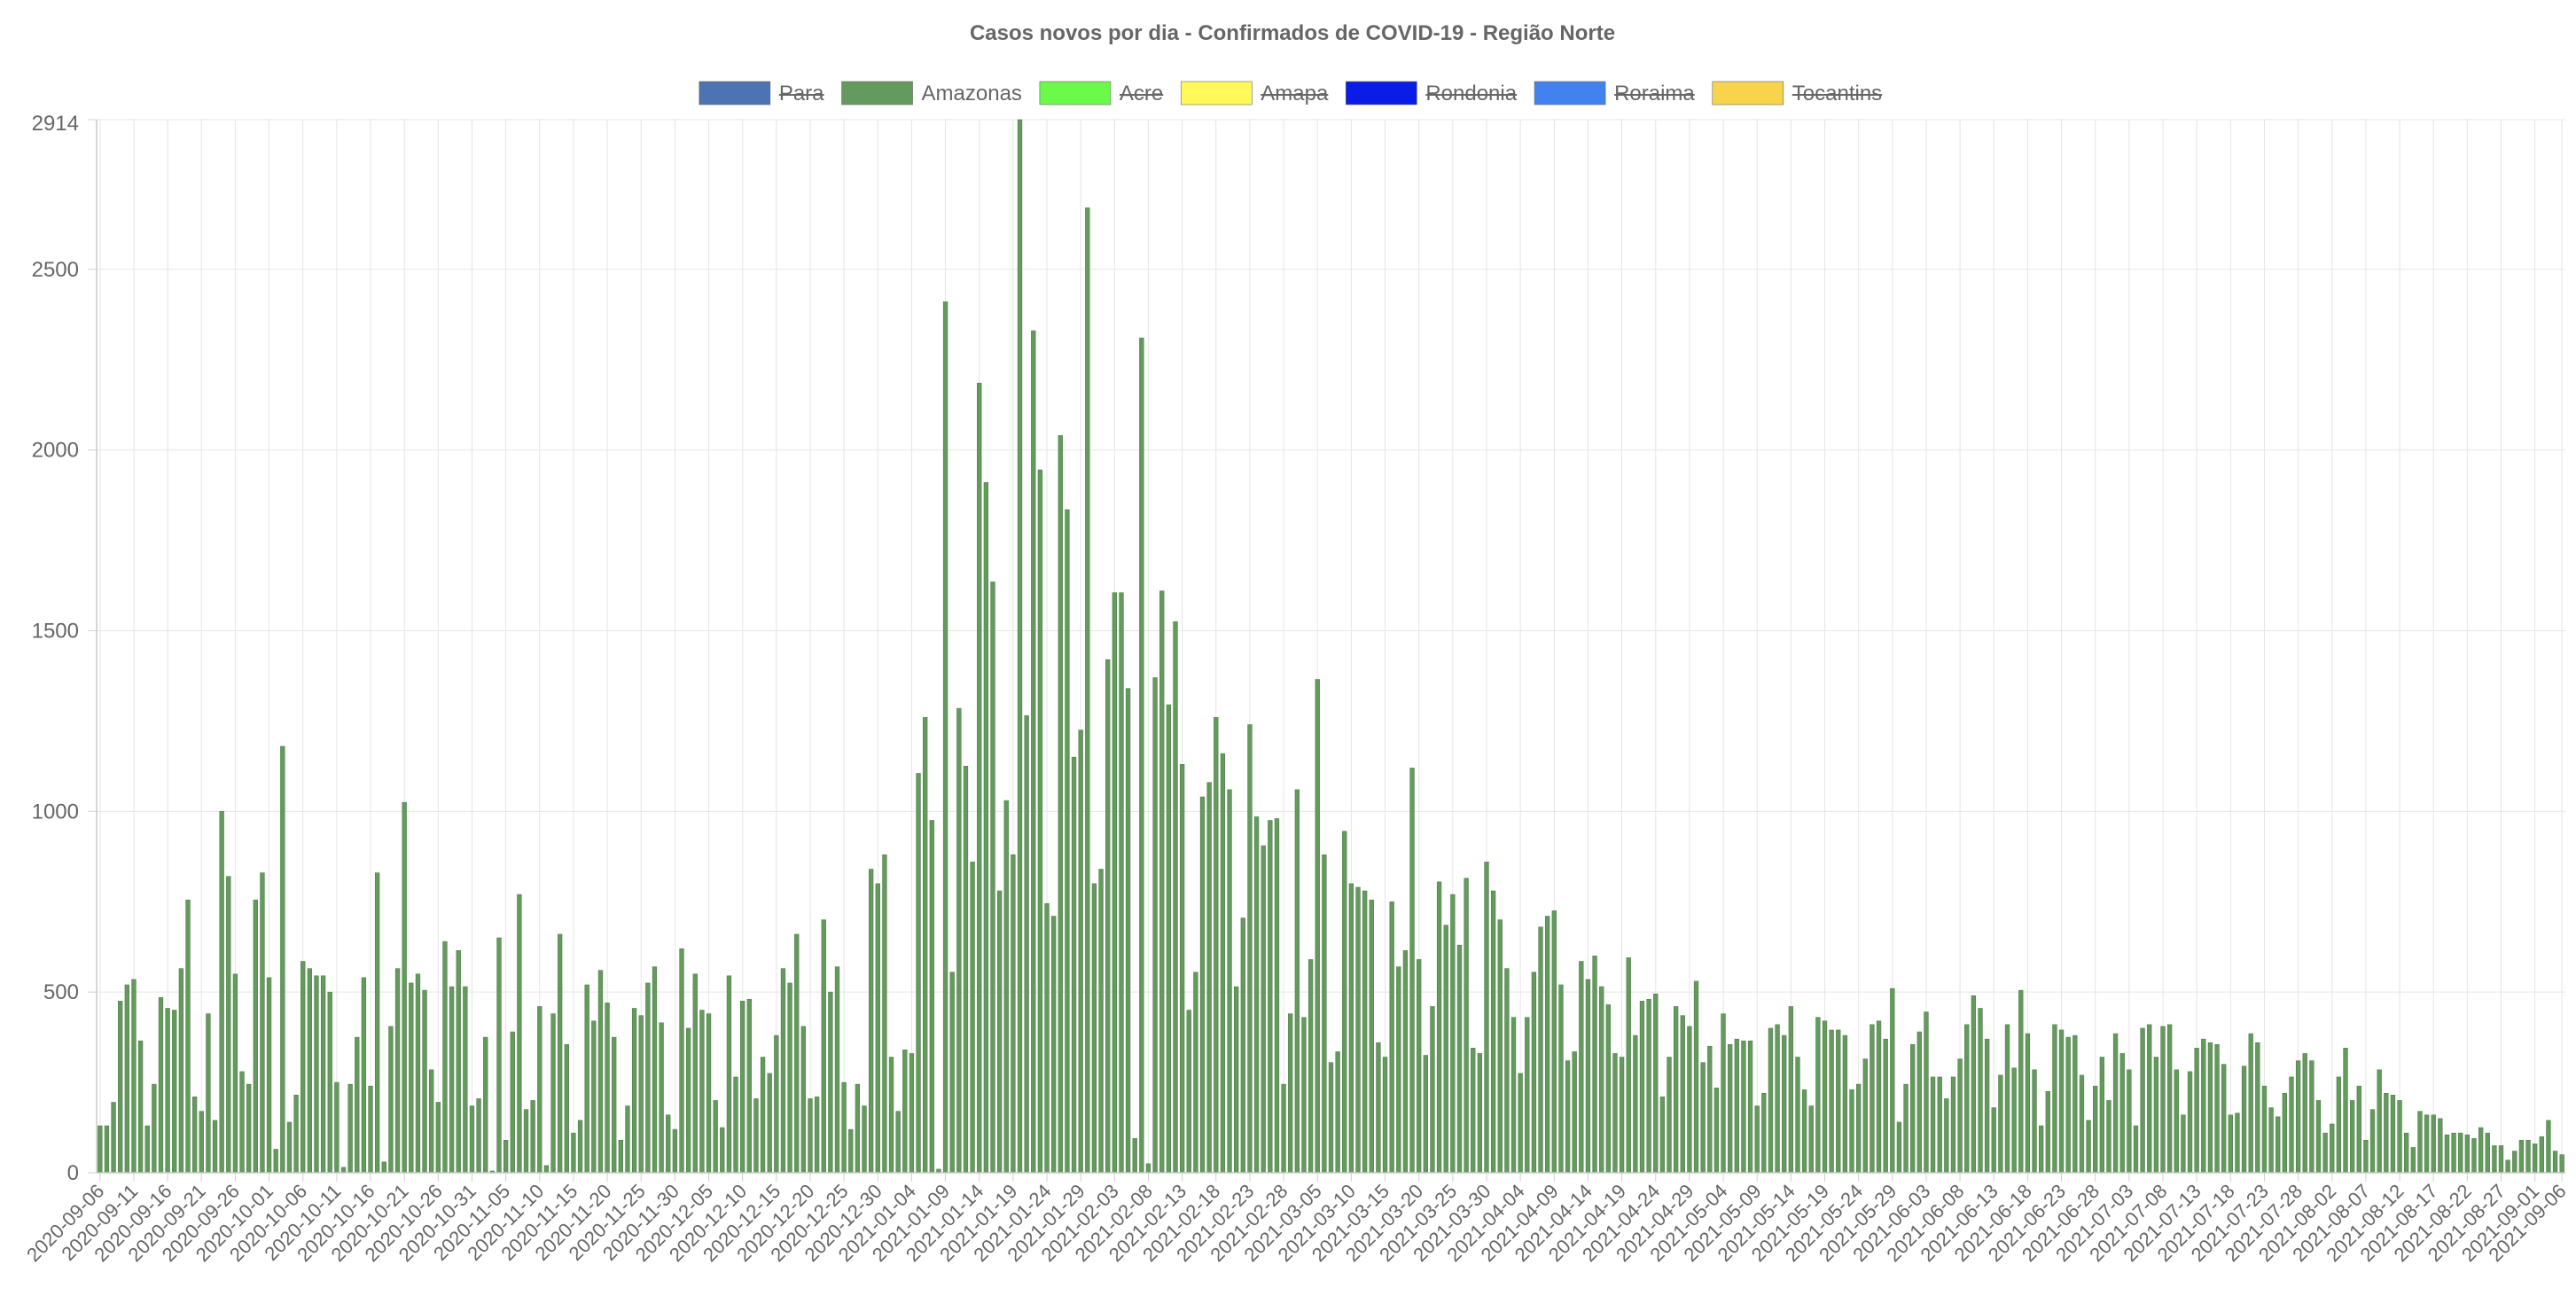 The image size is (2576, 1296). What do you see at coordinates (761, 93) in the screenshot?
I see `legend-item-para: Para` at bounding box center [761, 93].